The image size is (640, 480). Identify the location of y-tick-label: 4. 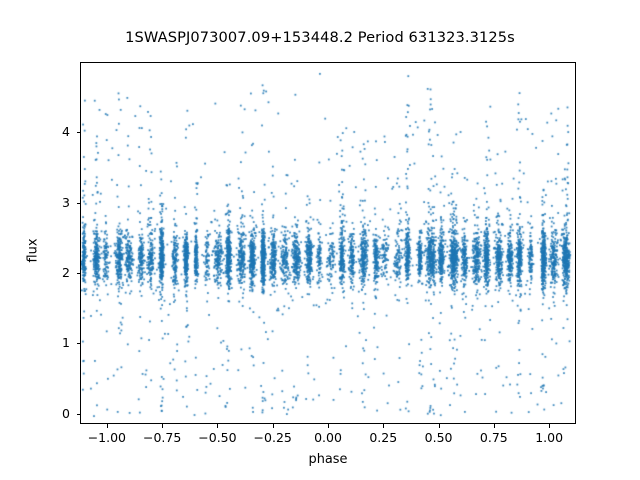
(66, 132).